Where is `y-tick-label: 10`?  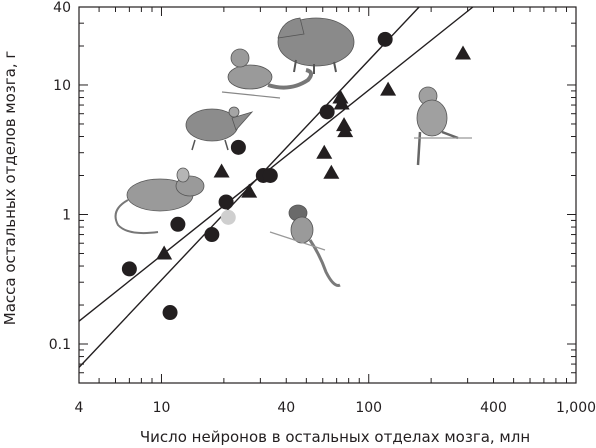 y-tick-label: 10 is located at coordinates (62, 86).